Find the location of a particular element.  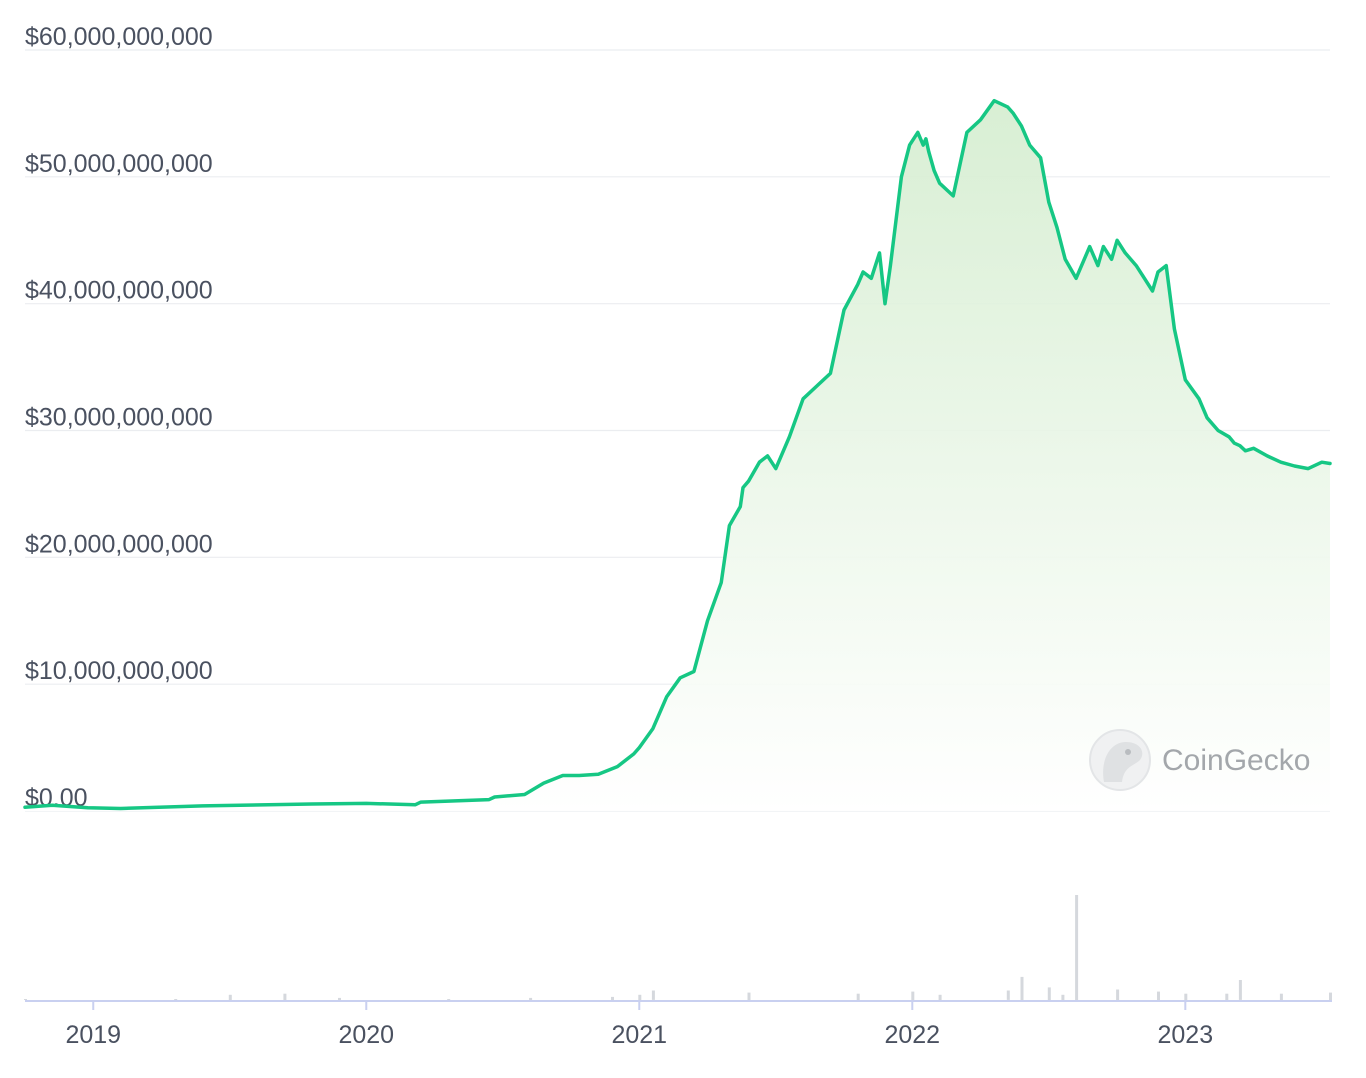

y-tick-label: $30,000,000,000 is located at coordinates (119, 418).